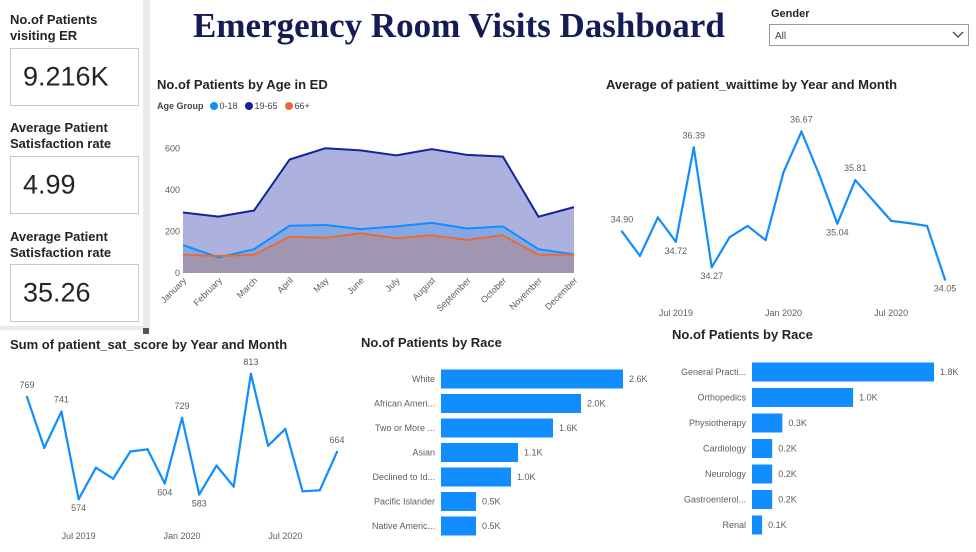 This screenshot has width=976, height=552. Describe the element at coordinates (525, 293) in the screenshot. I see `x-tick-label: November` at that location.